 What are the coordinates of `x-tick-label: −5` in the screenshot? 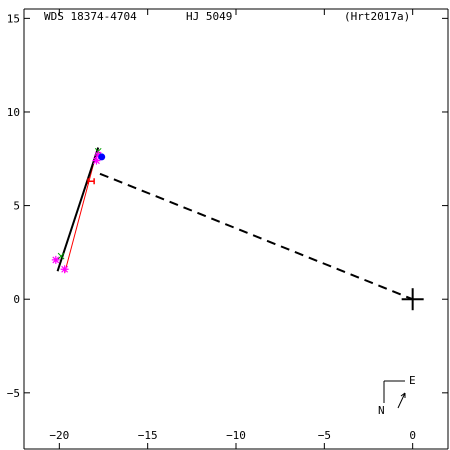 It's located at (324, 435).